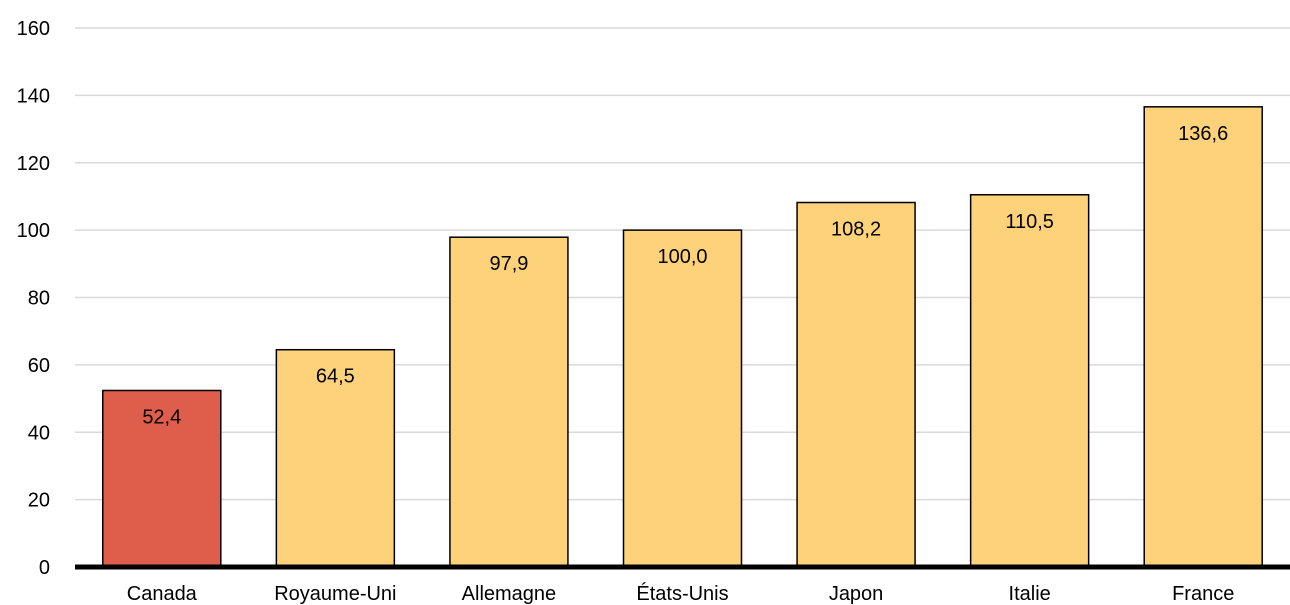 This screenshot has width=1290, height=605. What do you see at coordinates (39, 501) in the screenshot?
I see `y-tick-label: 20` at bounding box center [39, 501].